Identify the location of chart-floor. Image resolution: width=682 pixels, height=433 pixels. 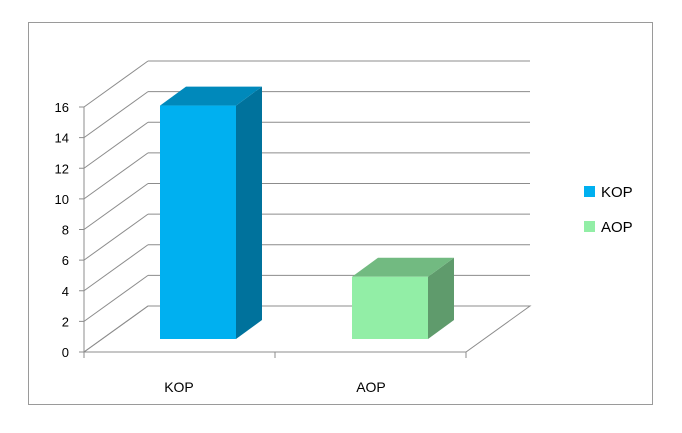
(307, 329).